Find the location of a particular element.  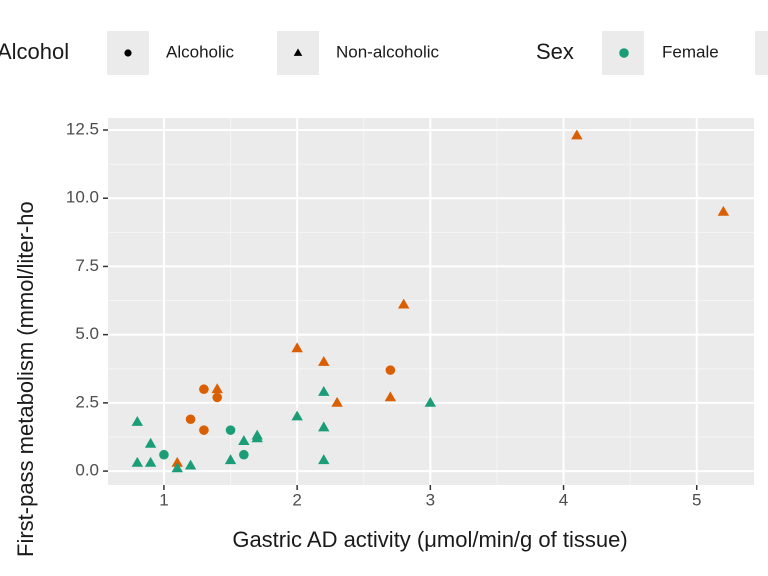

legend-label: Female is located at coordinates (690, 51).